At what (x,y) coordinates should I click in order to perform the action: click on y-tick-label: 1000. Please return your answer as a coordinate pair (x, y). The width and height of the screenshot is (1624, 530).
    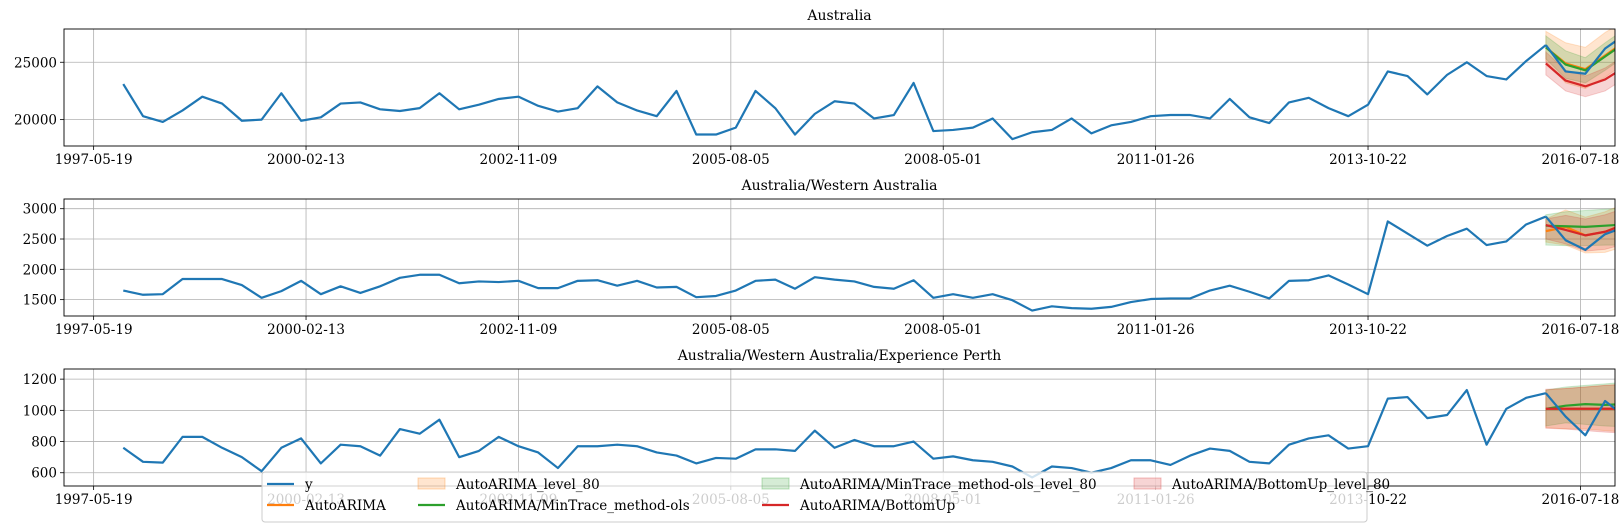
    Looking at the image, I should click on (40, 411).